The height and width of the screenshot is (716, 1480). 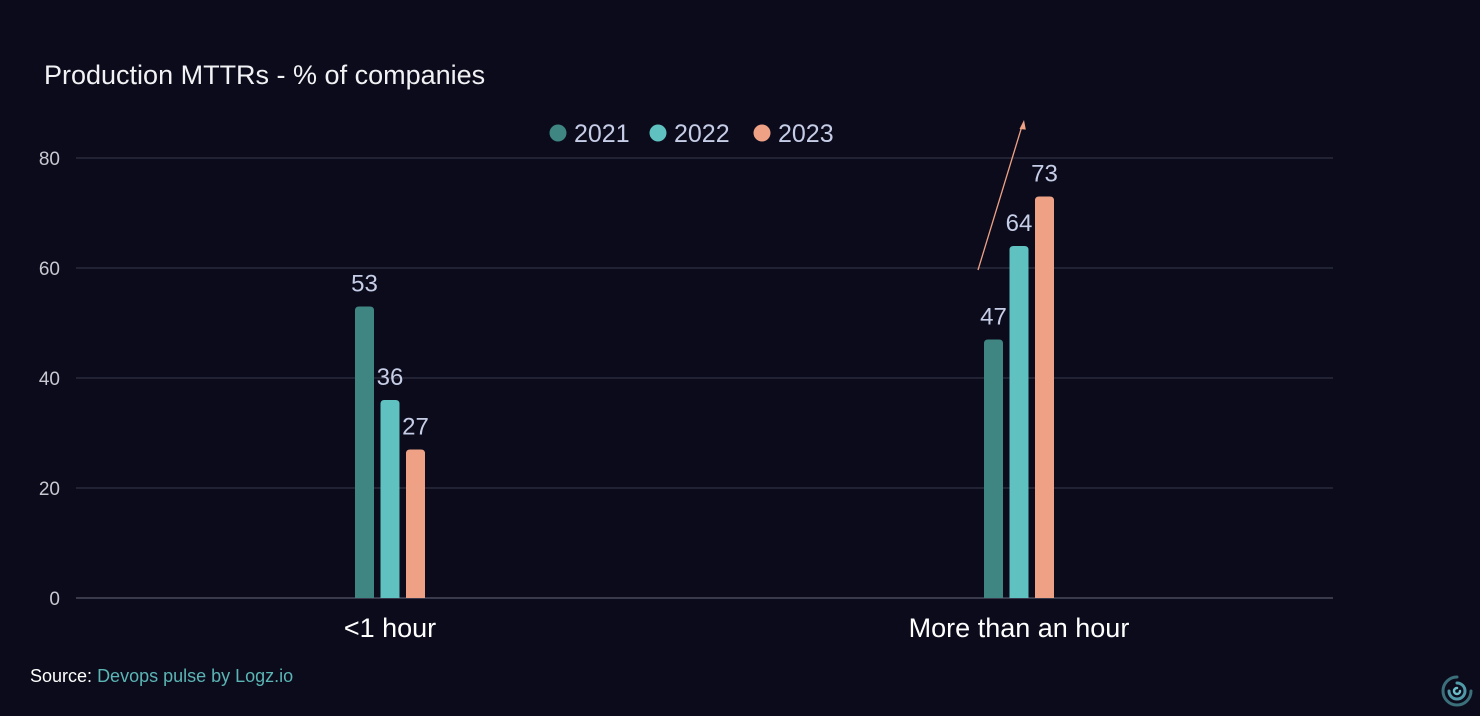 What do you see at coordinates (390, 377) in the screenshot?
I see `data-label-2022-0: 36` at bounding box center [390, 377].